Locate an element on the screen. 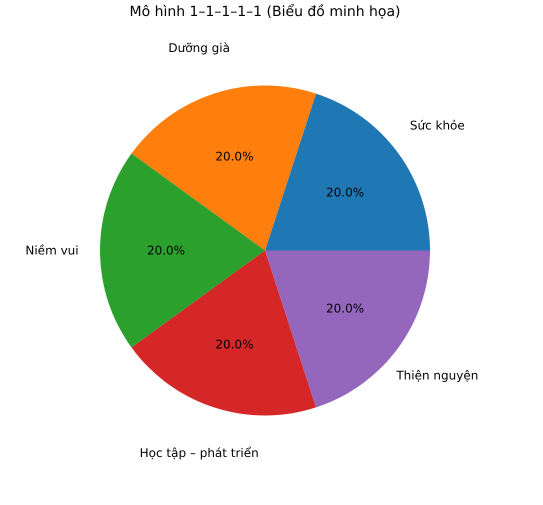 This screenshot has width=543, height=505. slice-label: Niềm vui is located at coordinates (52, 251).